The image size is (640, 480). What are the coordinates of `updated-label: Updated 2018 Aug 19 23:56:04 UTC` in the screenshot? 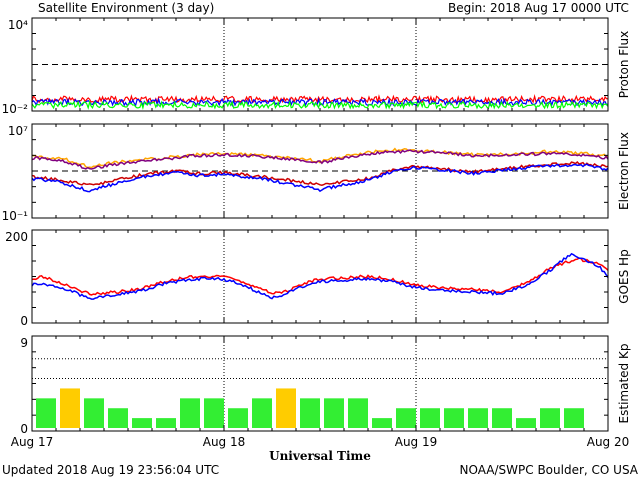 It's located at (110, 470).